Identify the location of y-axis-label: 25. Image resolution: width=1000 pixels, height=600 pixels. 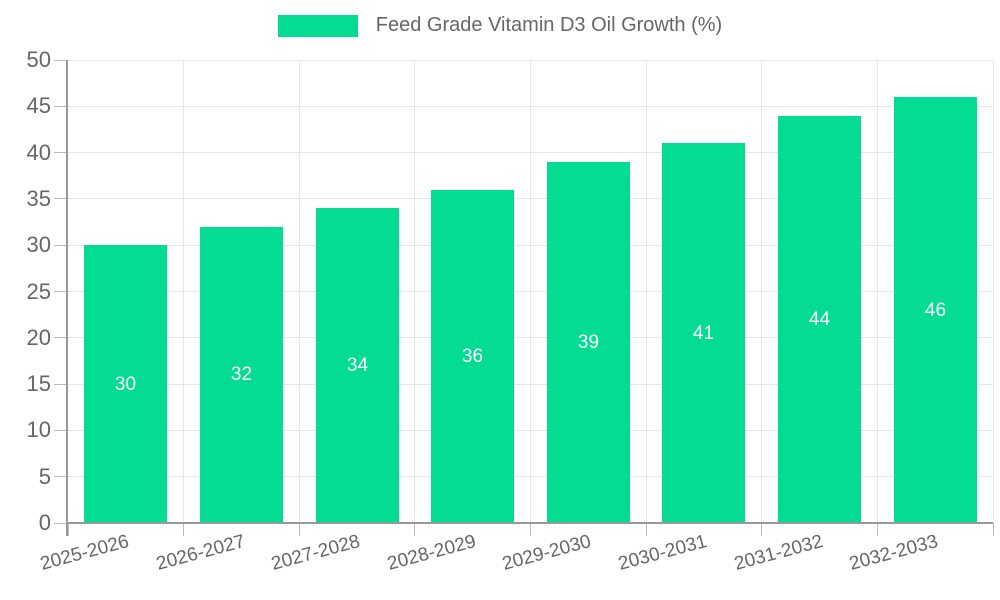
(38, 291).